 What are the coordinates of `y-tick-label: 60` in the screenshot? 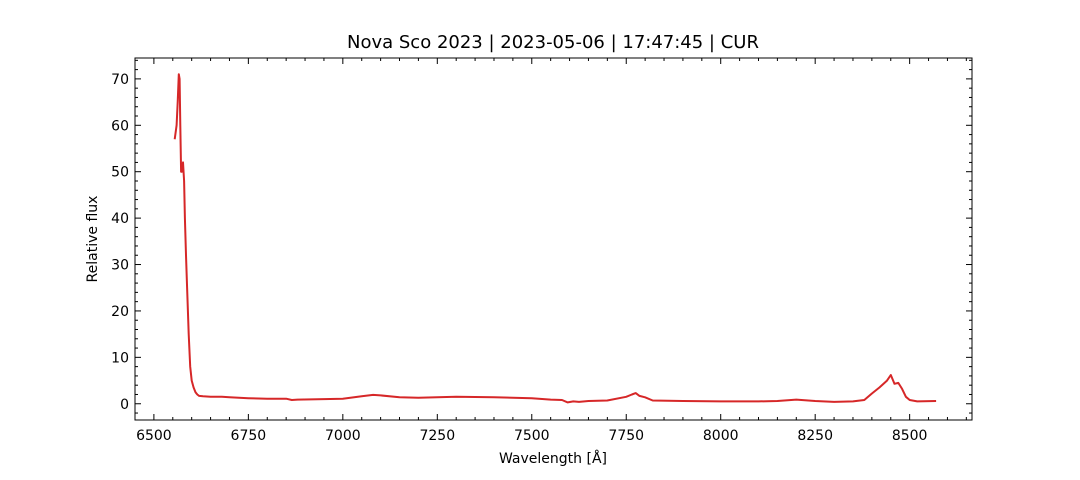 It's located at (120, 126).